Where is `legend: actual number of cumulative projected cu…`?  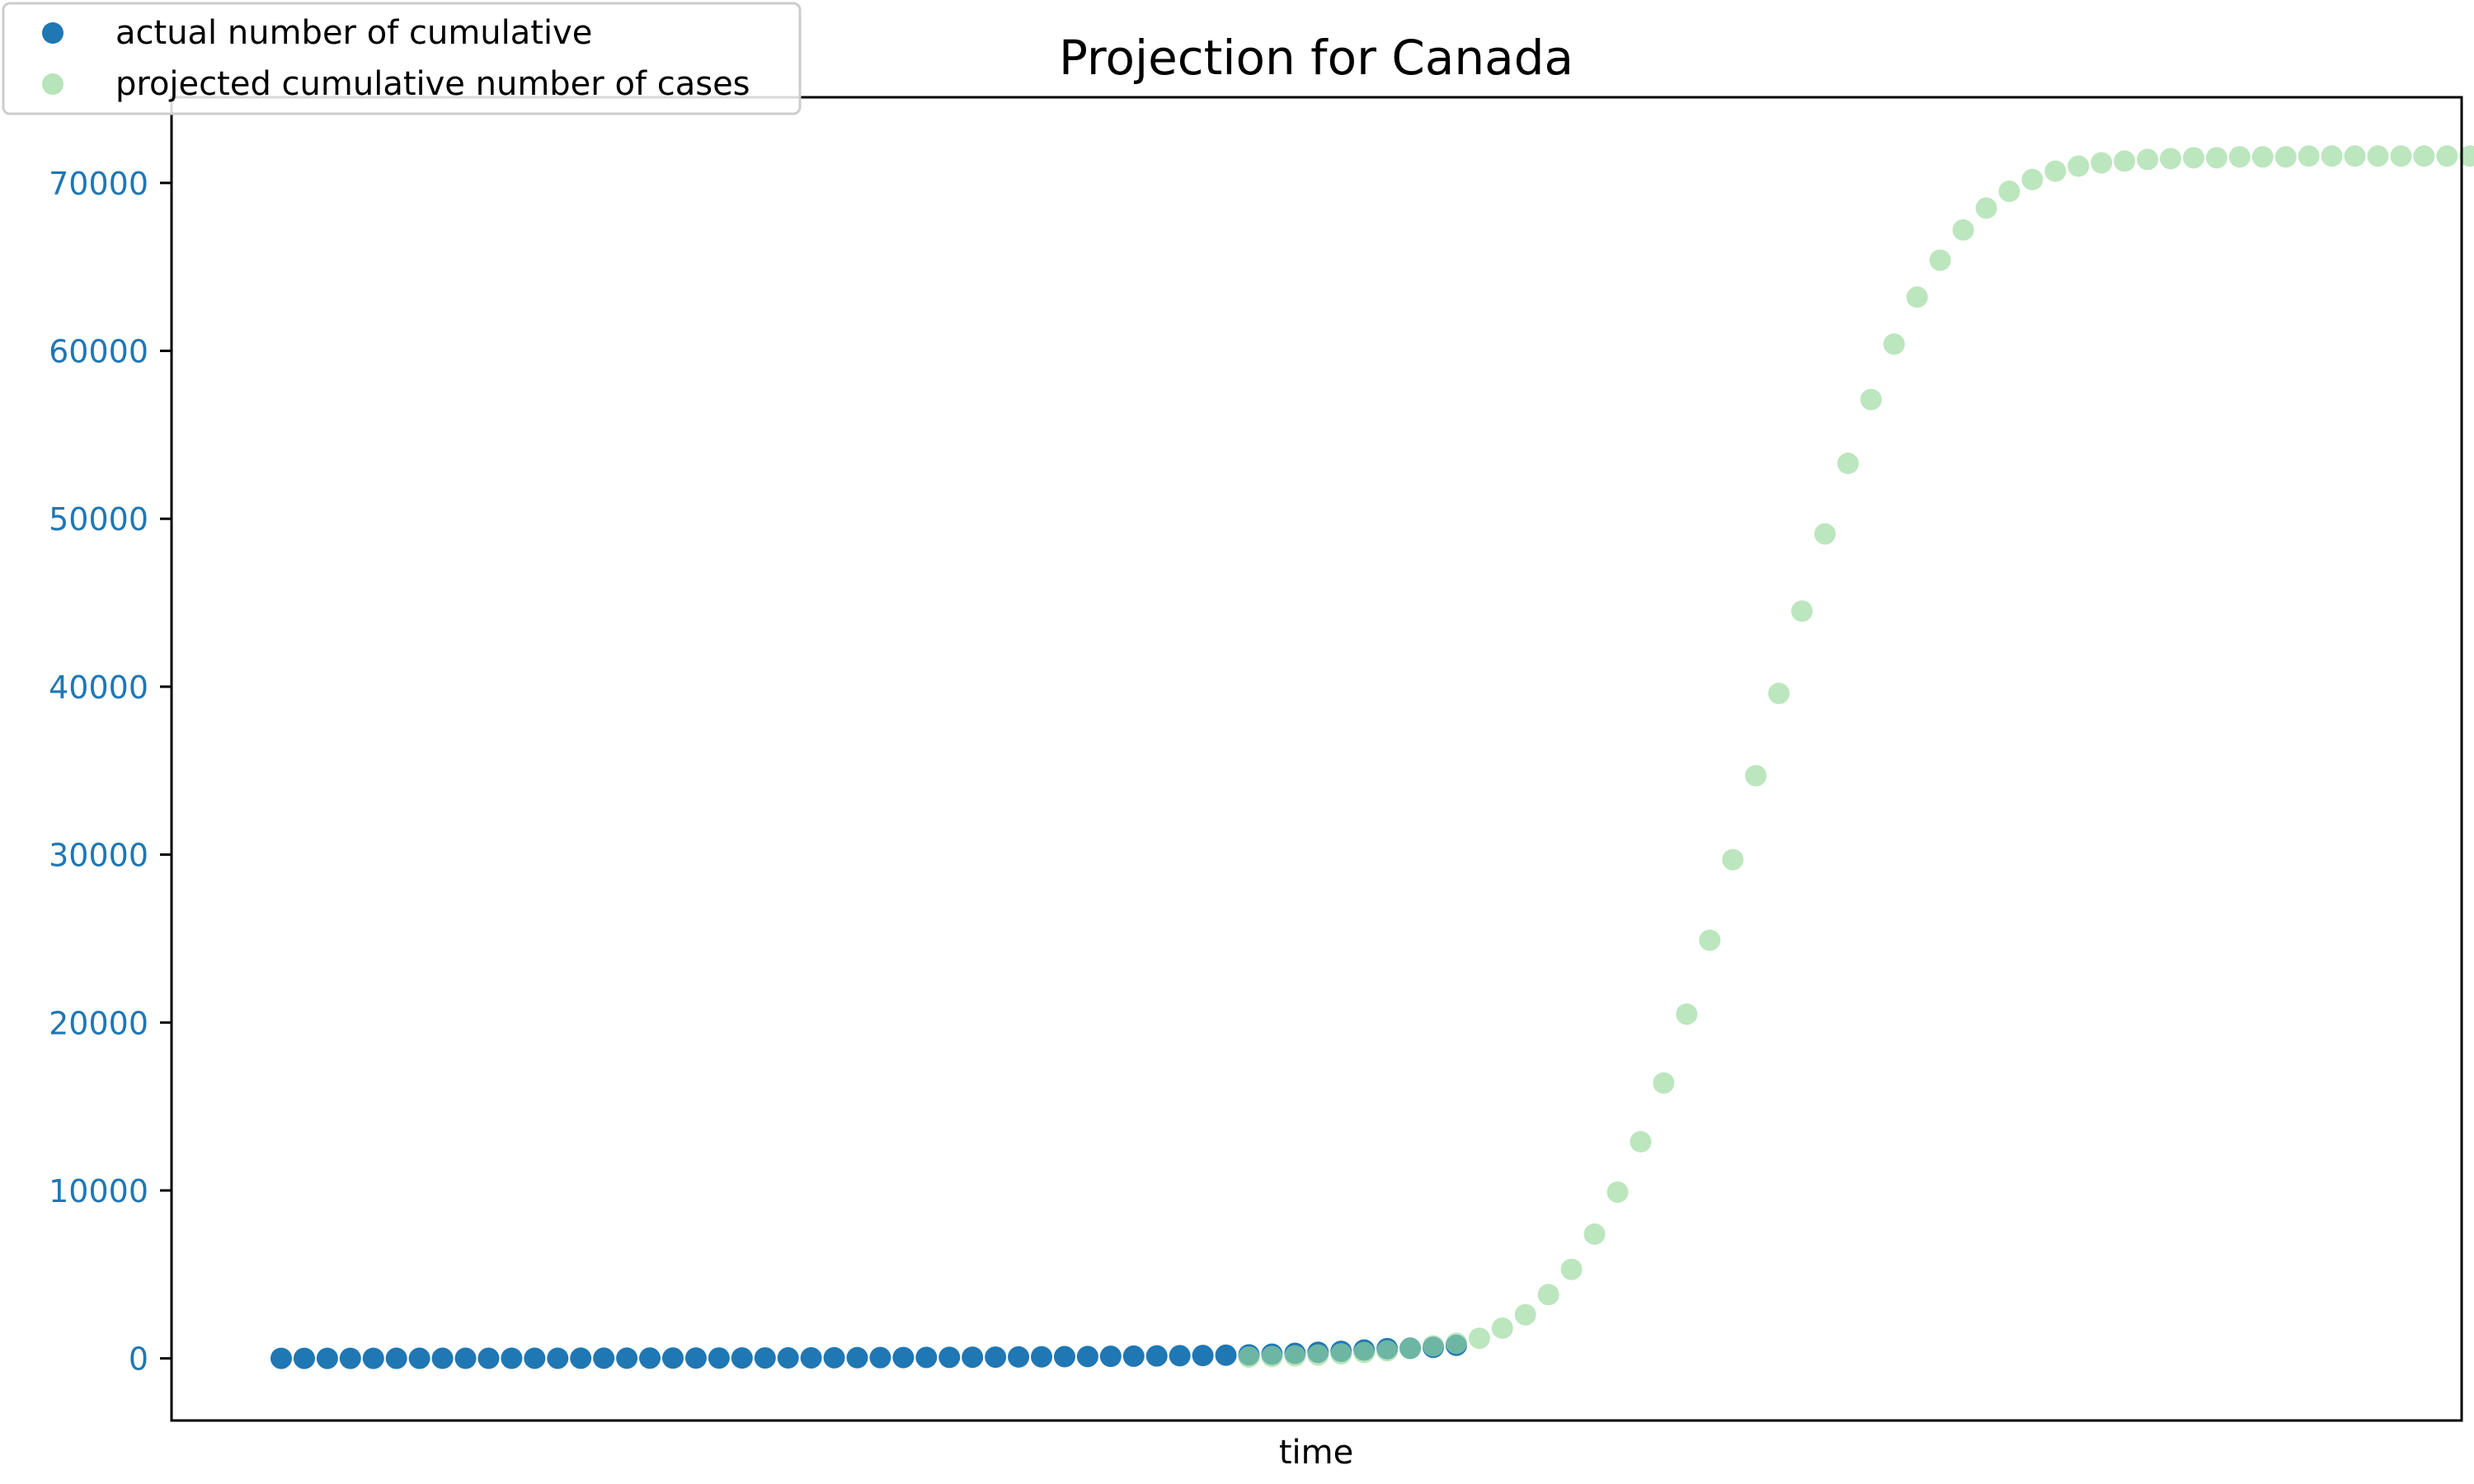
legend: actual number of cumulative projected cu… is located at coordinates (402, 58).